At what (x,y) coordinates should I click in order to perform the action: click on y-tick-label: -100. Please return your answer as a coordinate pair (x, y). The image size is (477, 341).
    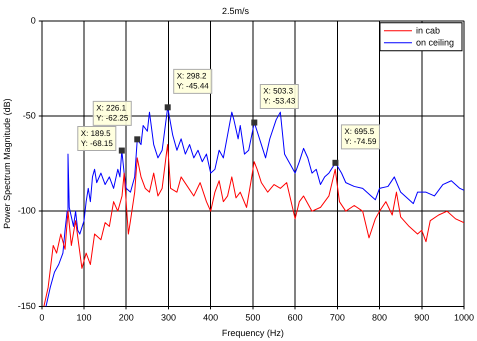
    Looking at the image, I should click on (27, 211).